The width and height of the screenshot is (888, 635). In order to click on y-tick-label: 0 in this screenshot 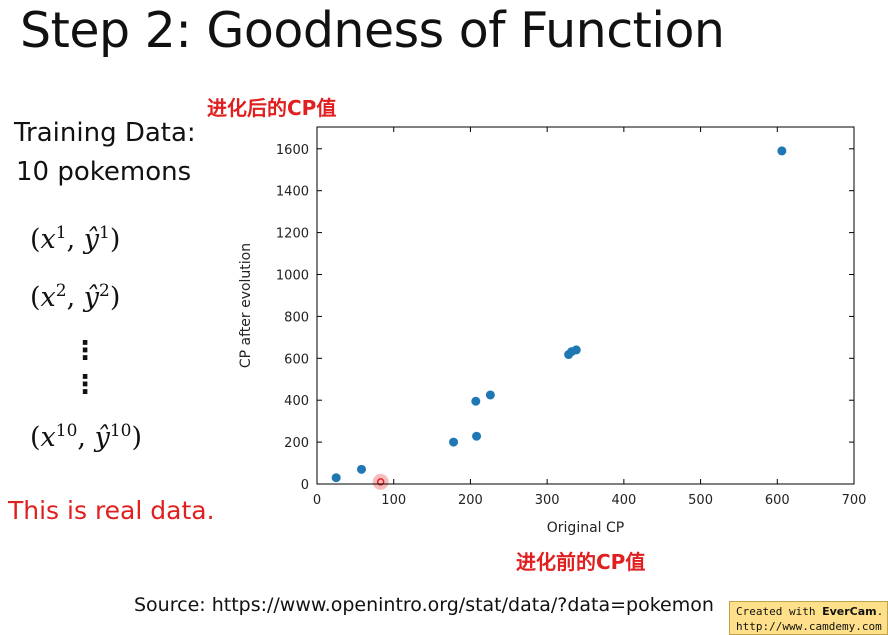, I will do `click(305, 485)`.